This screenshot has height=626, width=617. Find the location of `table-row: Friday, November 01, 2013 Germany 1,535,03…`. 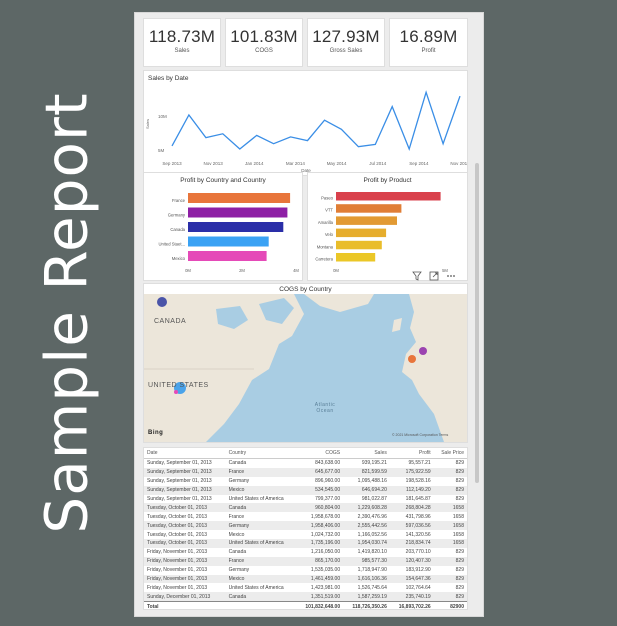

table-row: Friday, November 01, 2013 Germany 1,535,03… is located at coordinates (305, 570).